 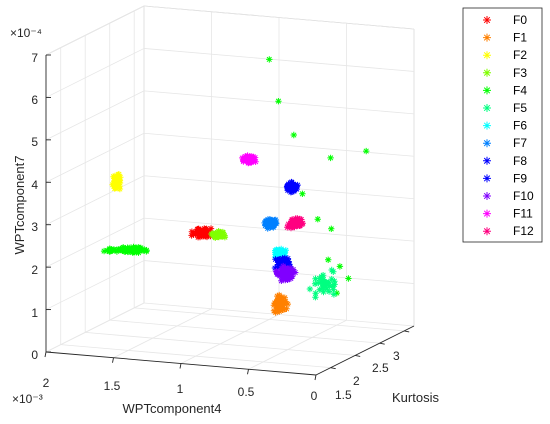 What do you see at coordinates (520, 161) in the screenshot?
I see `legend-label-f8: F8` at bounding box center [520, 161].